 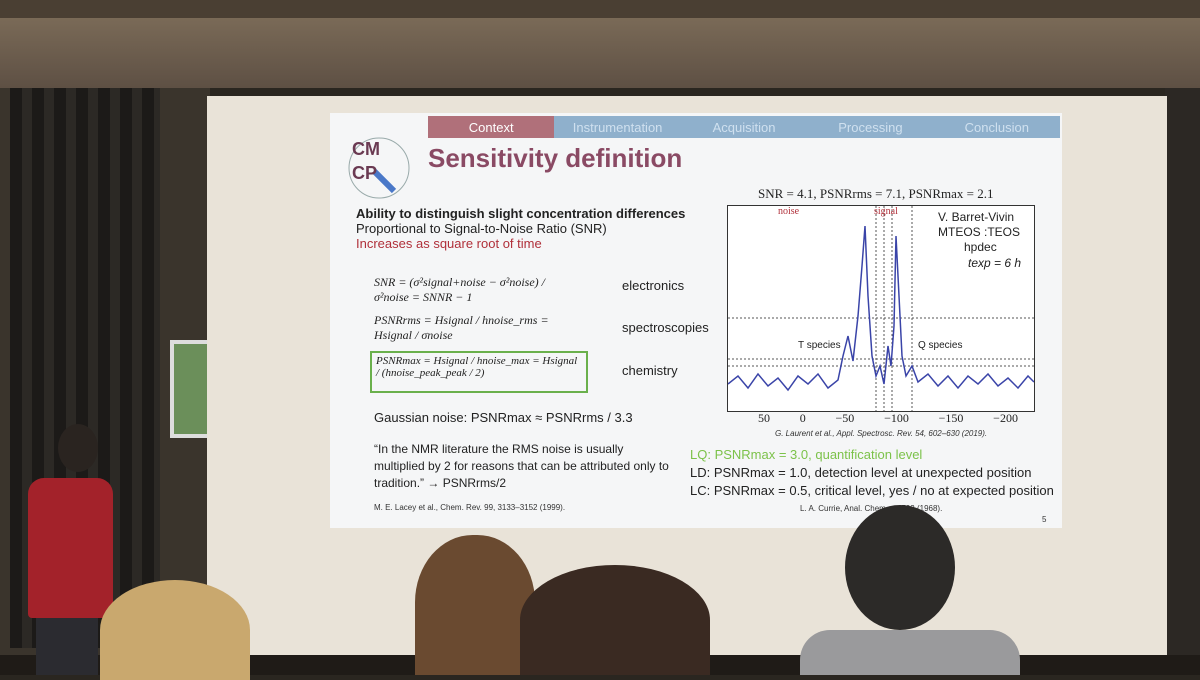 What do you see at coordinates (886, 211) in the screenshot?
I see `chart-signal-label: signal` at bounding box center [886, 211].